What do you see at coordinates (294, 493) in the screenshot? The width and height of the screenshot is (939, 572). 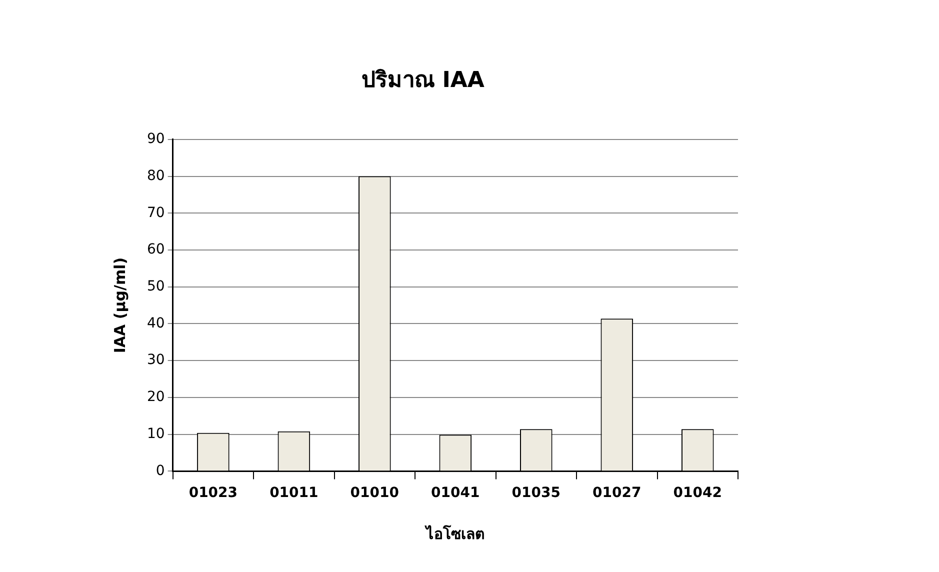 I see `x-tick-label: 01011` at bounding box center [294, 493].